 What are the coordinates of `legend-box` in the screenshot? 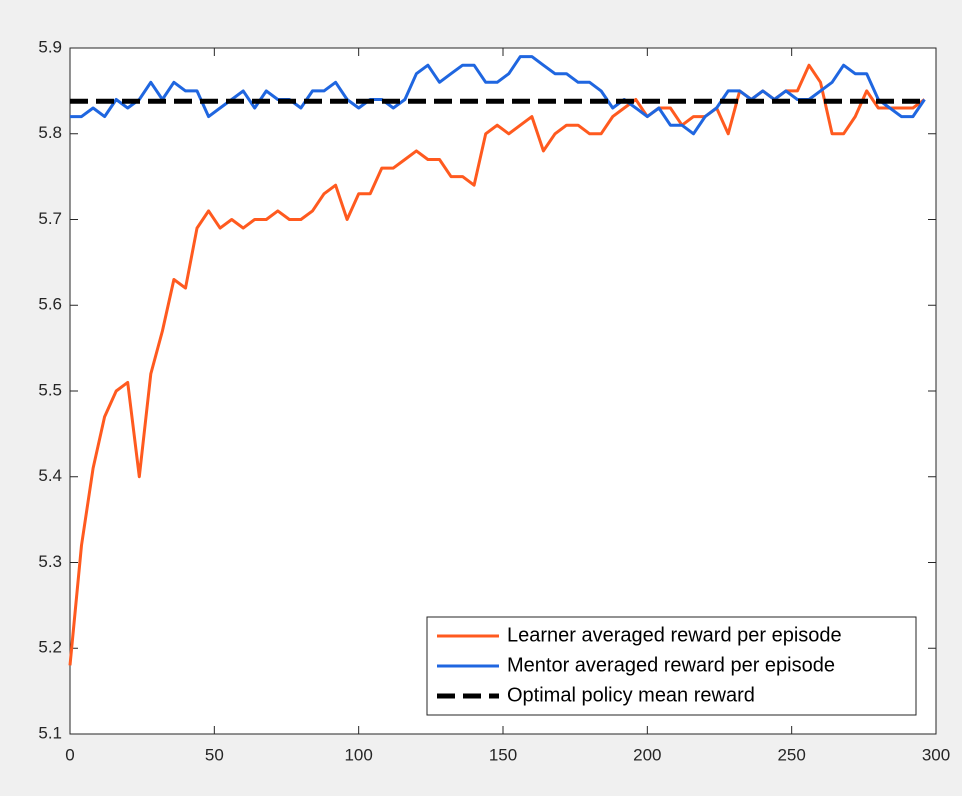 It's located at (671, 666).